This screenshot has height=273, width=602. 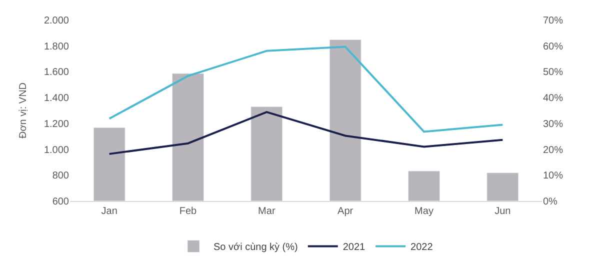 I want to click on x-tick-label: May, so click(x=424, y=211).